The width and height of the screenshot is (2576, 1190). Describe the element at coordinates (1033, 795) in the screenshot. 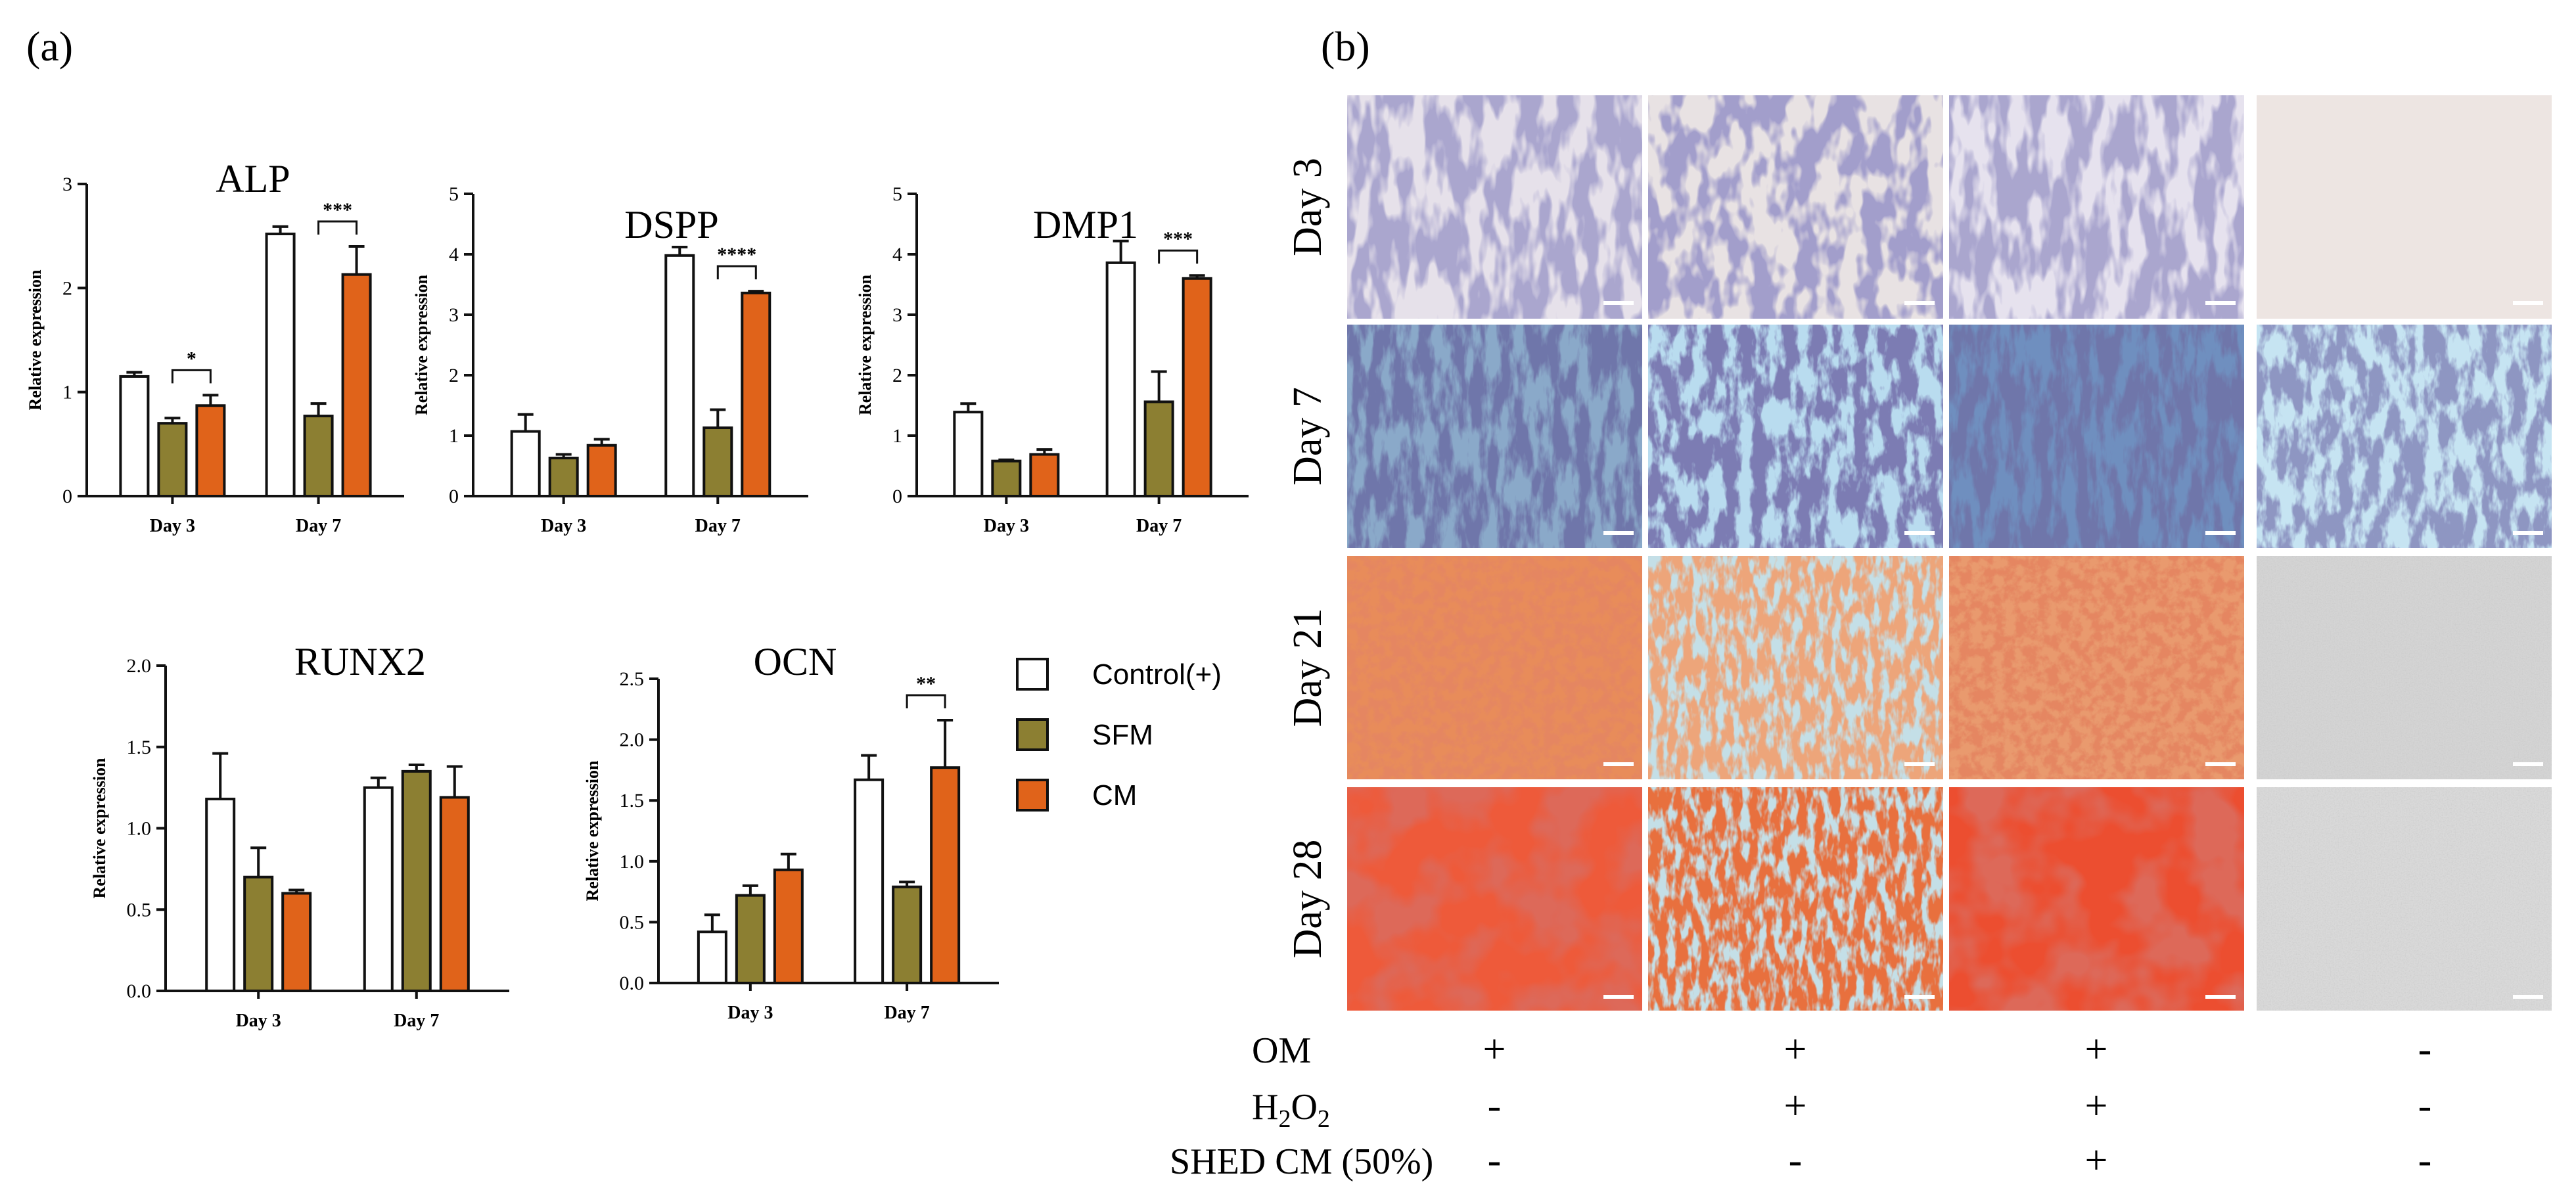

I see `legend-swatch-cm` at that location.